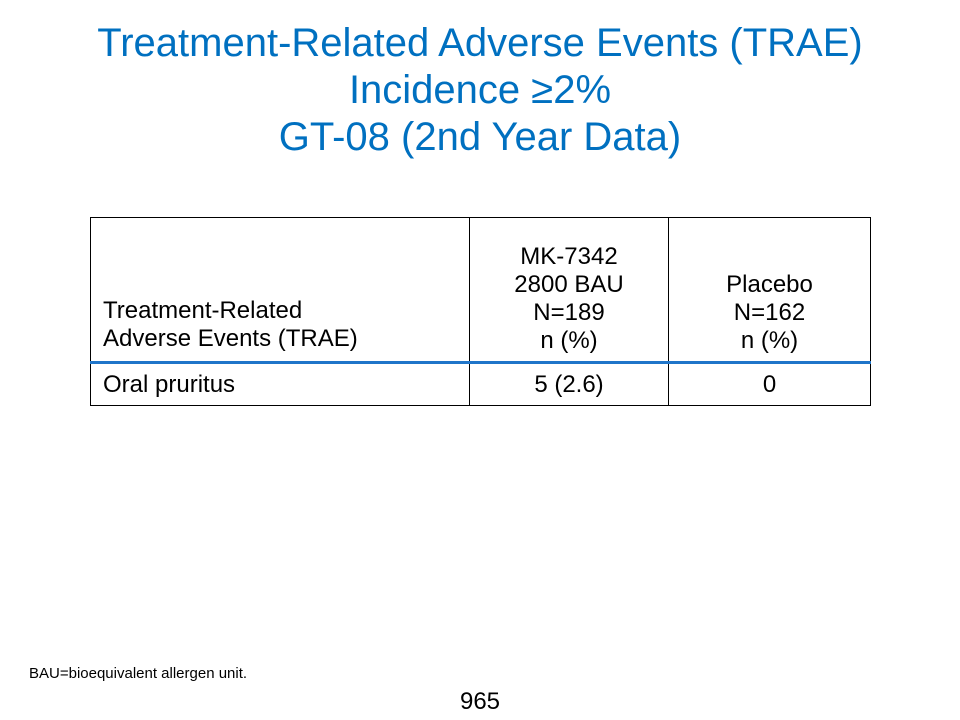  Describe the element at coordinates (138, 673) in the screenshot. I see `footnote: BAU=bioequivalent allergen unit.` at that location.